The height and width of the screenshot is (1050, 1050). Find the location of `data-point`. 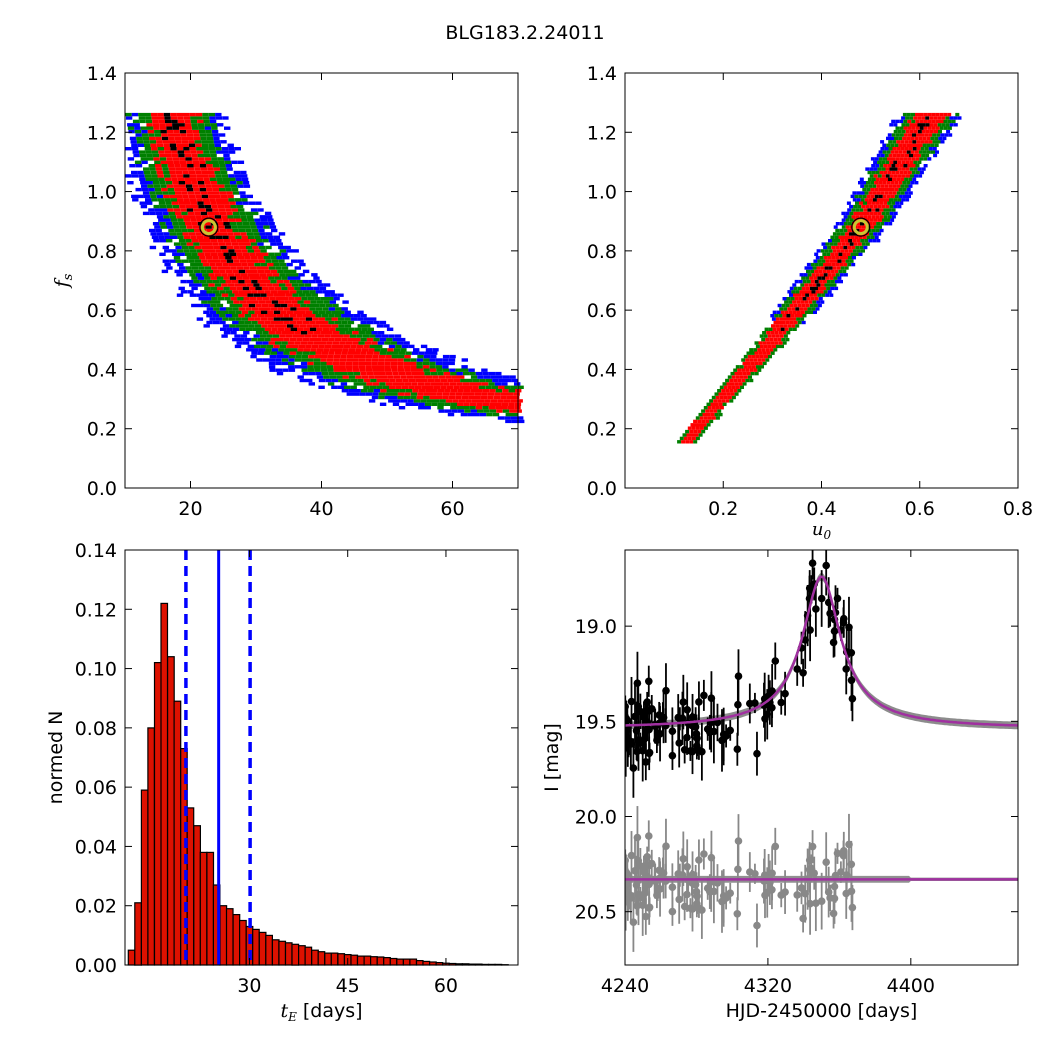

data-point is located at coordinates (642, 750).